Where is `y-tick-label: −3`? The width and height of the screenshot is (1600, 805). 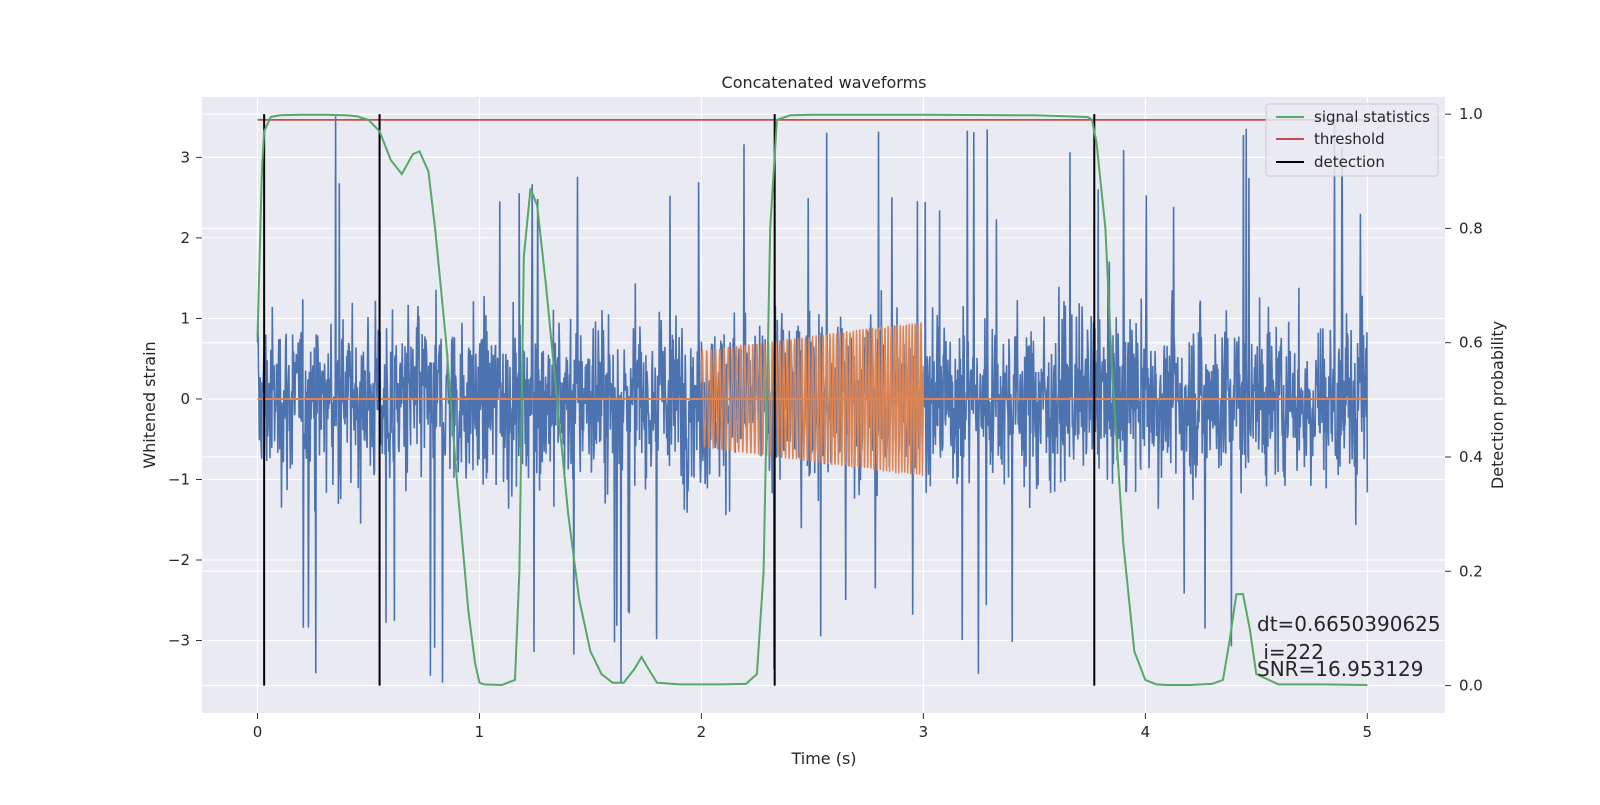 y-tick-label: −3 is located at coordinates (179, 641).